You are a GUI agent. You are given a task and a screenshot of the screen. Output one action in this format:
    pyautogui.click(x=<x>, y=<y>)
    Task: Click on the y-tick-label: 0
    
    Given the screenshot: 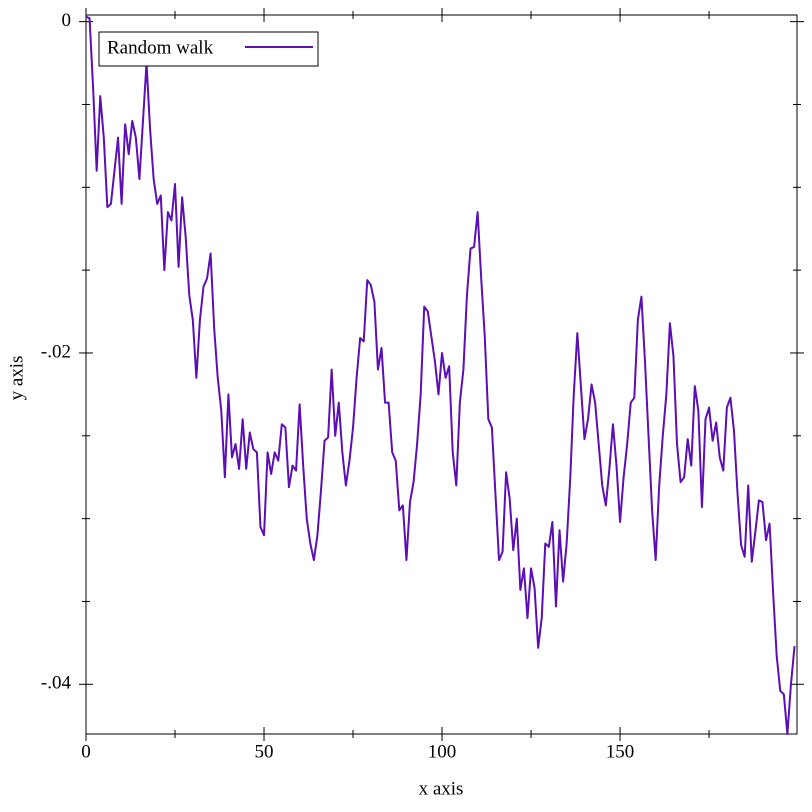 What is the action you would take?
    pyautogui.click(x=67, y=20)
    